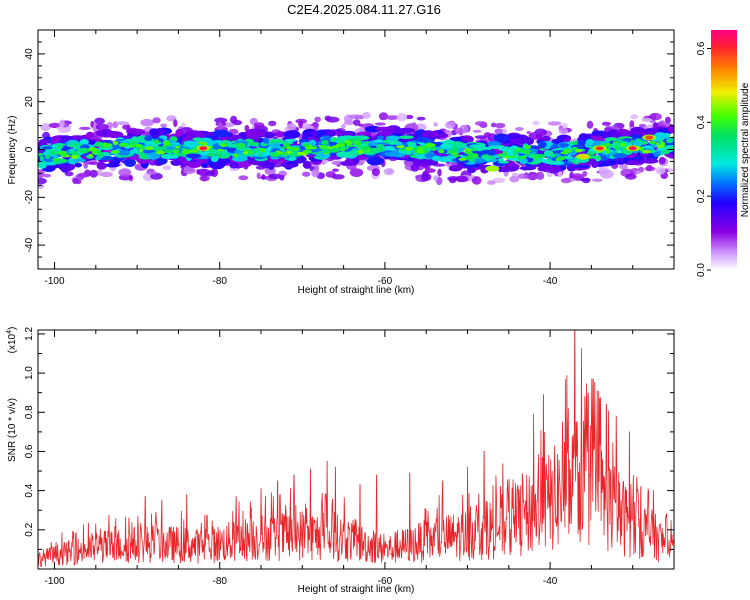 The width and height of the screenshot is (750, 600). What do you see at coordinates (12, 340) in the screenshot?
I see `snr-scale-label: (x104)` at bounding box center [12, 340].